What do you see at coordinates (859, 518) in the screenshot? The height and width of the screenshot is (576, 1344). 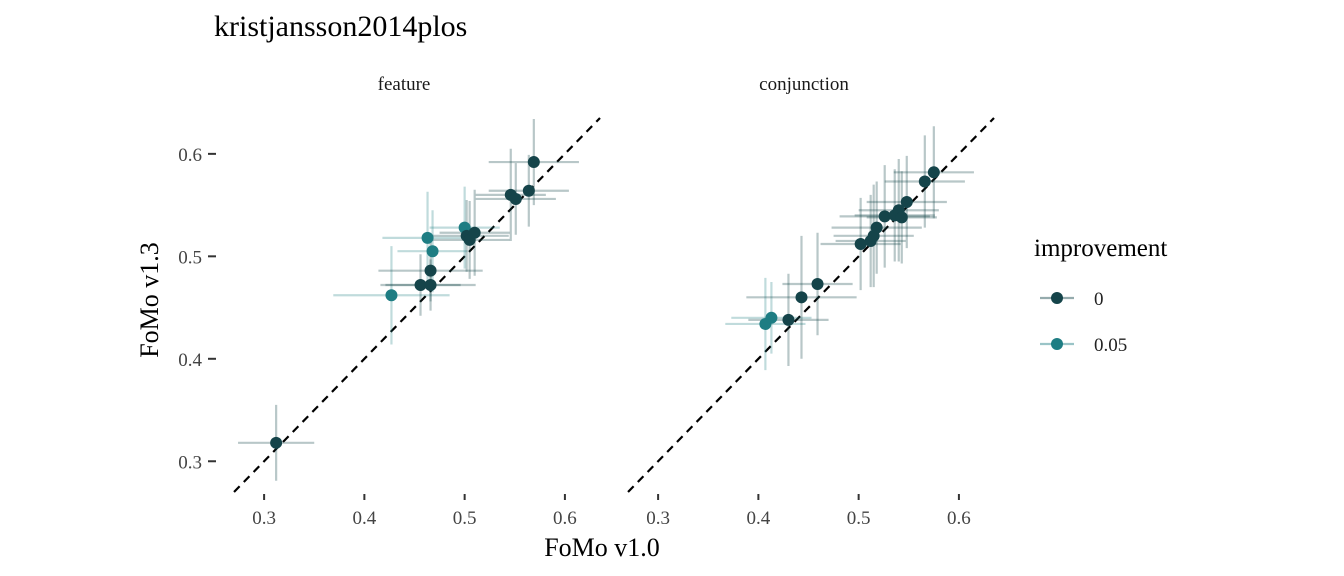 I see `x-tick-label-1-2: 0.5` at bounding box center [859, 518].